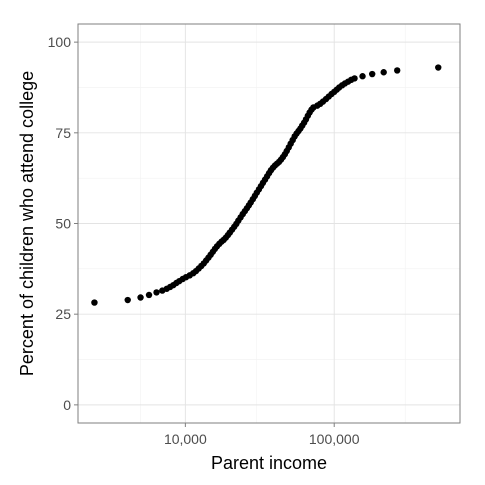  Describe the element at coordinates (27, 223) in the screenshot. I see `y-axis-title: Percent of children who attend college` at that location.